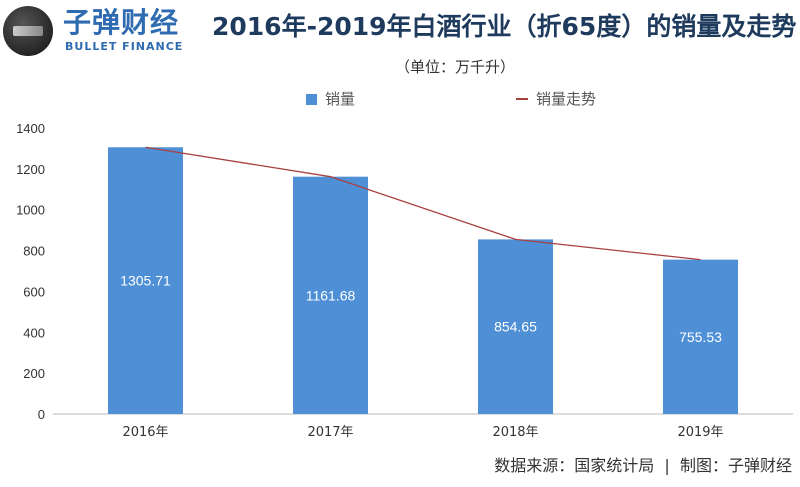 This screenshot has width=800, height=487. I want to click on source-note: 数据来源：国家统计局 | 制图：子弹财经, so click(643, 465).